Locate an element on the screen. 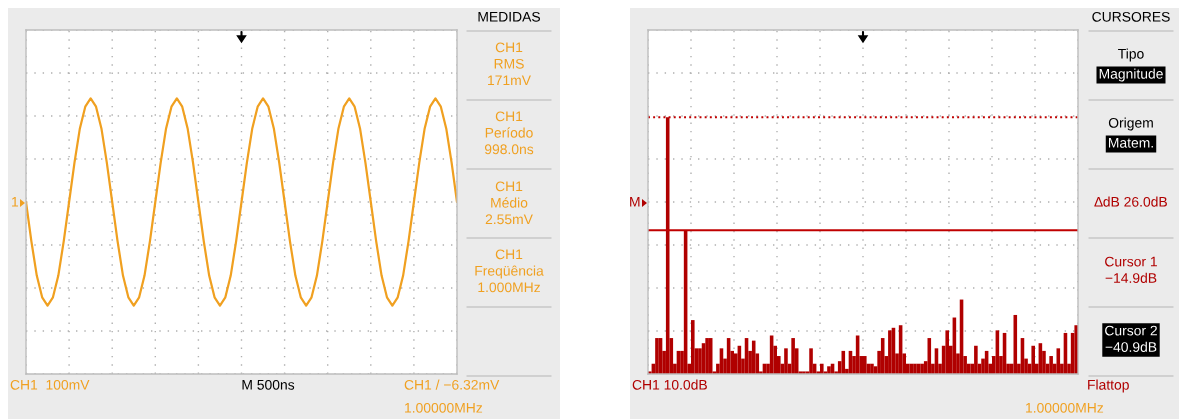  text: CH1 RMS 171mV is located at coordinates (509, 64).